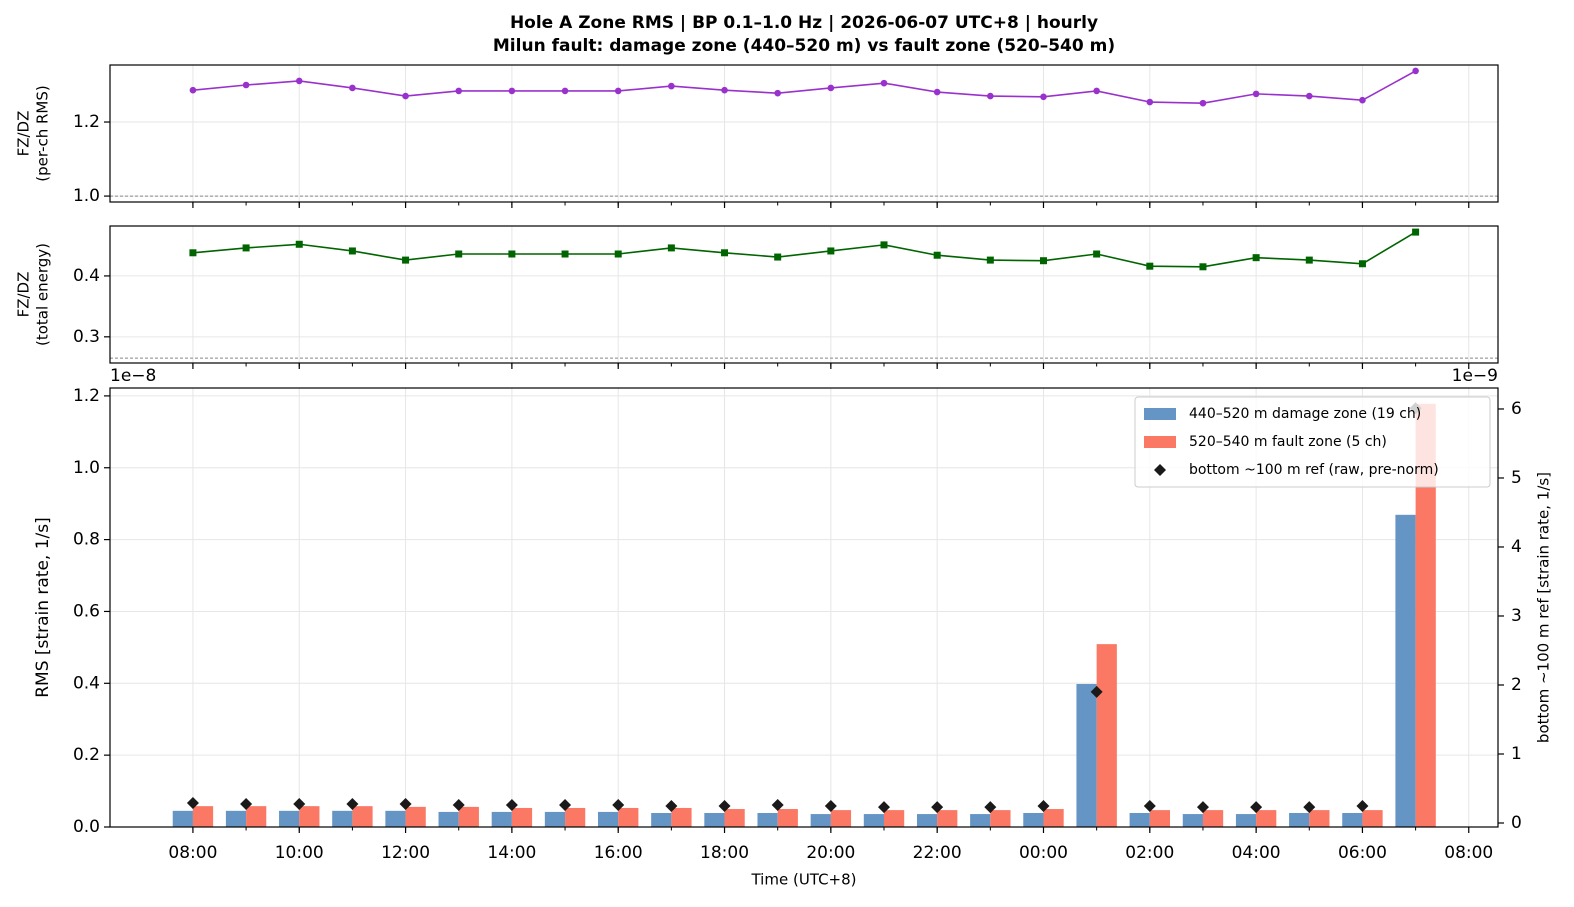  What do you see at coordinates (1516, 685) in the screenshot?
I see `y2-tick-label: 2` at bounding box center [1516, 685].